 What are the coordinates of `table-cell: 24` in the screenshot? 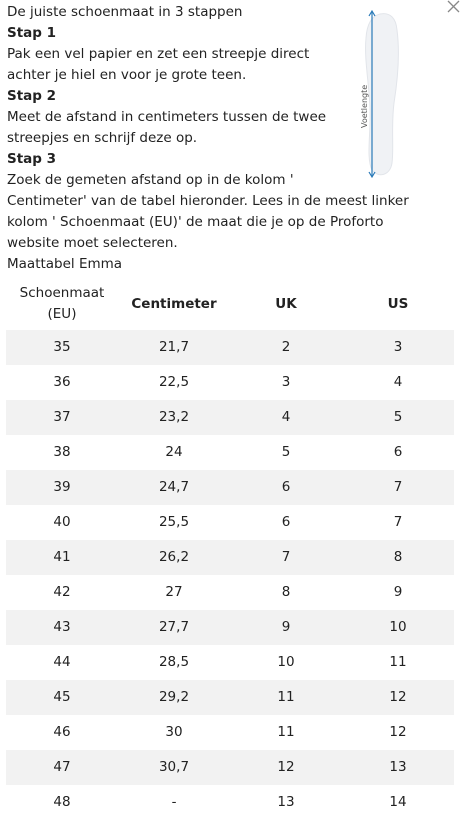 It's located at (174, 452).